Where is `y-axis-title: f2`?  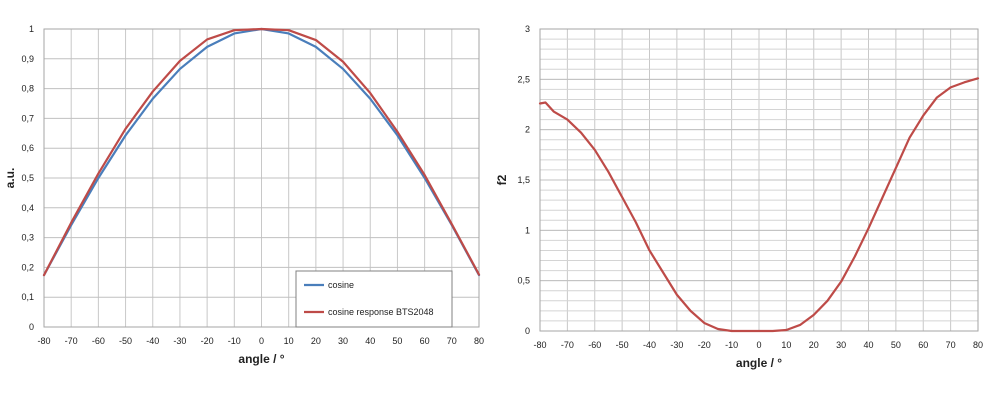
y-axis-title: f2 is located at coordinates (502, 179).